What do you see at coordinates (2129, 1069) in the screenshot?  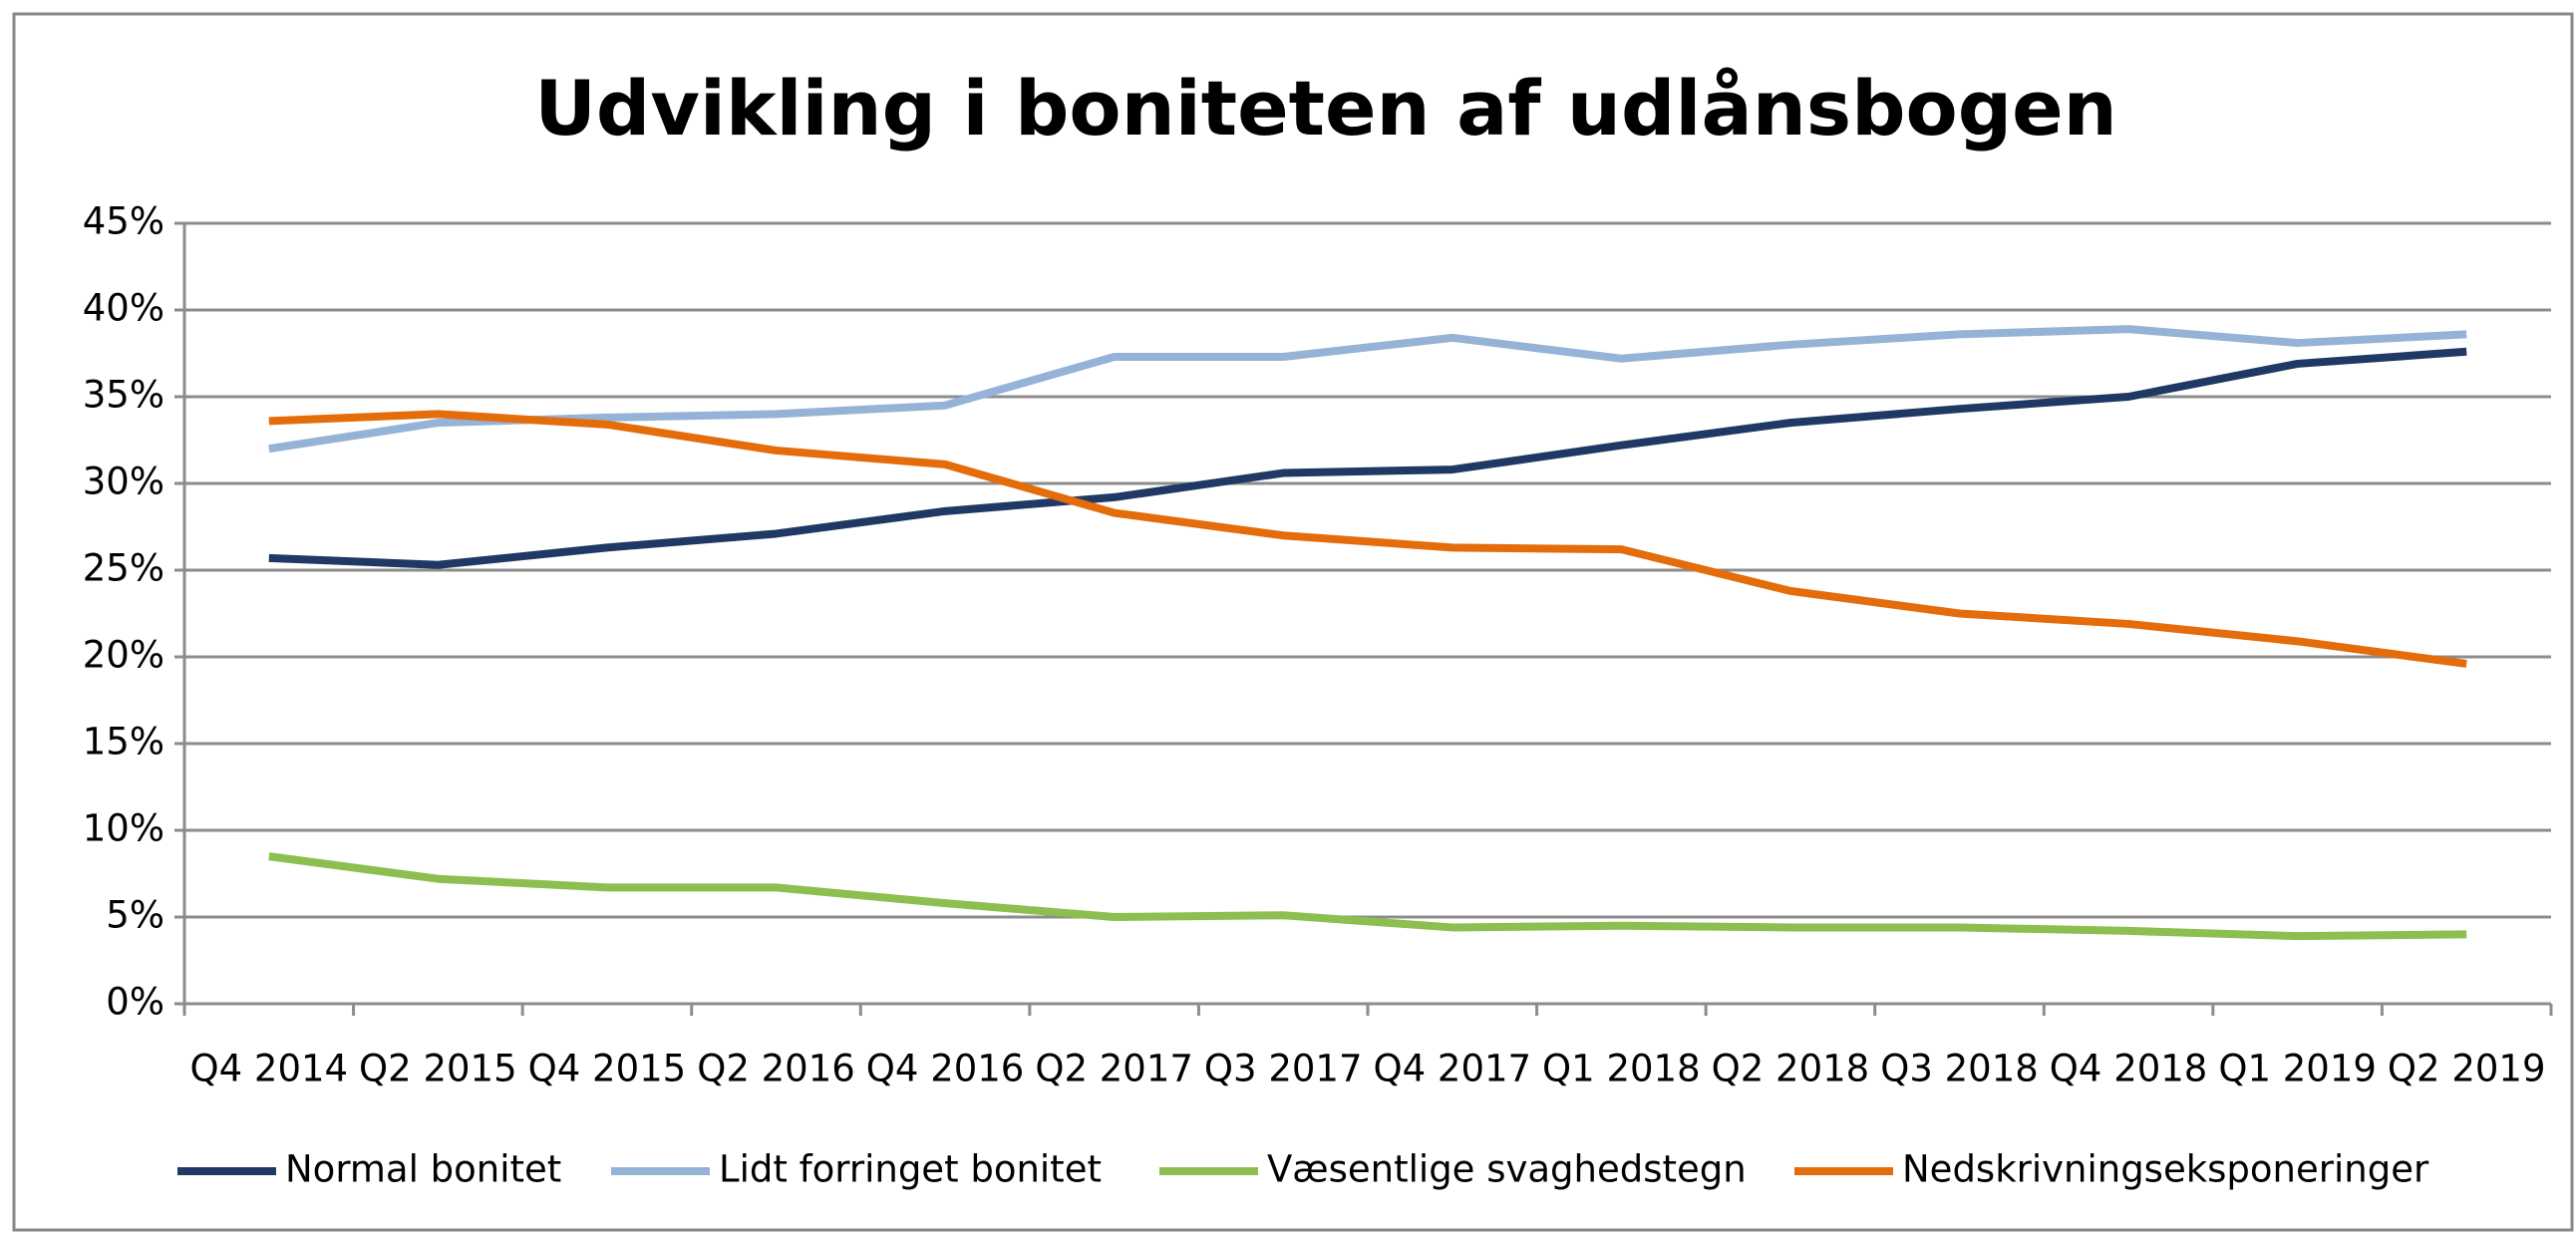 I see `x-tick-label: Q4 2018` at bounding box center [2129, 1069].